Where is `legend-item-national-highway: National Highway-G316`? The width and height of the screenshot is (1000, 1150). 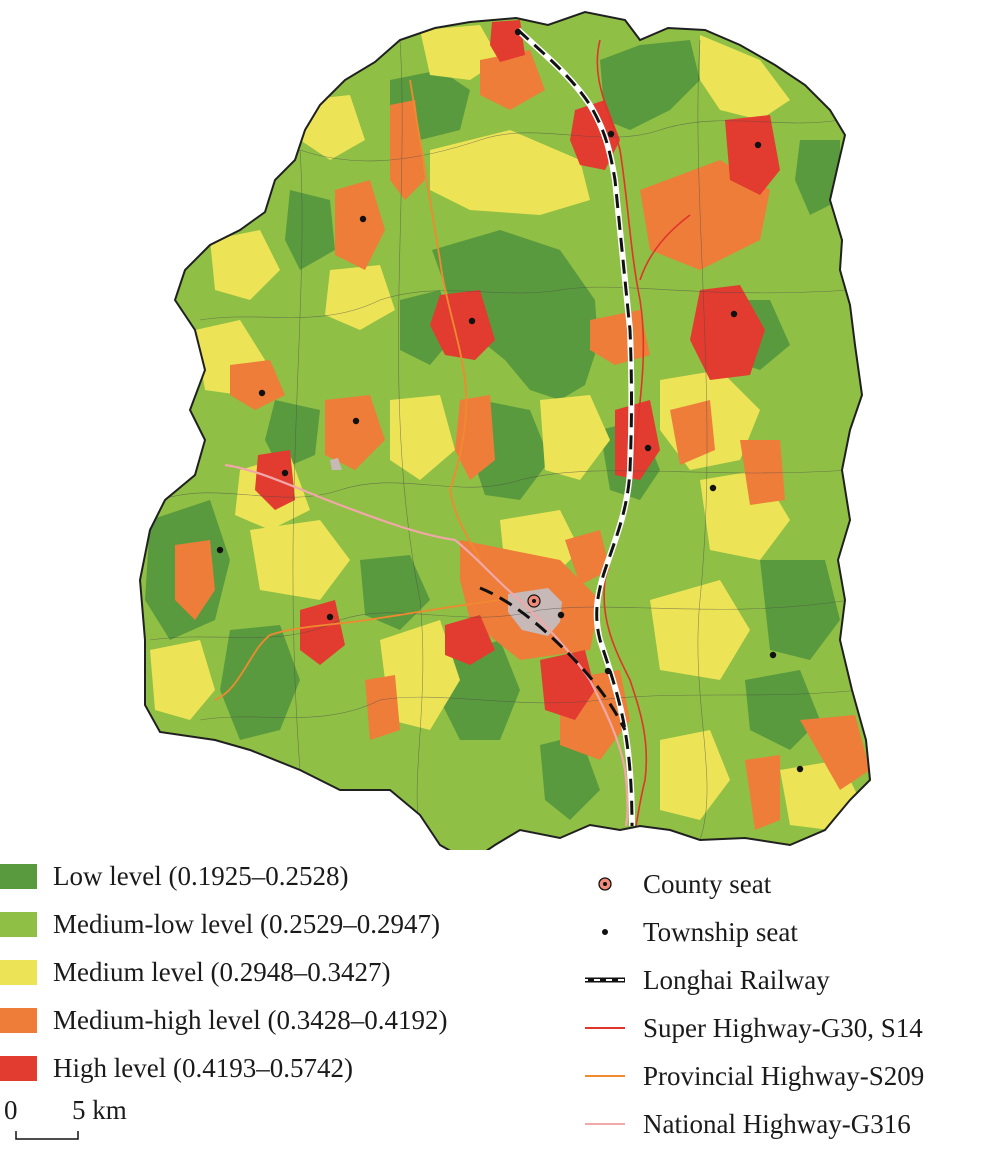 legend-item-national-highway: National Highway-G316 is located at coordinates (792, 1124).